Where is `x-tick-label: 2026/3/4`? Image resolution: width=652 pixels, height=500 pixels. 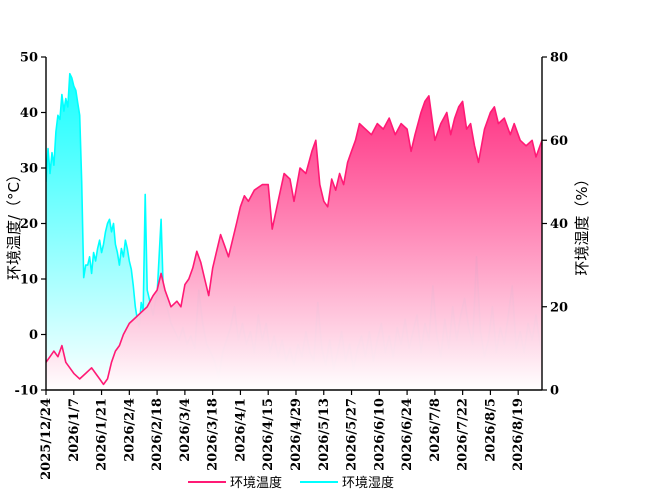 x-tick-label: 2026/3/4 is located at coordinates (185, 430).